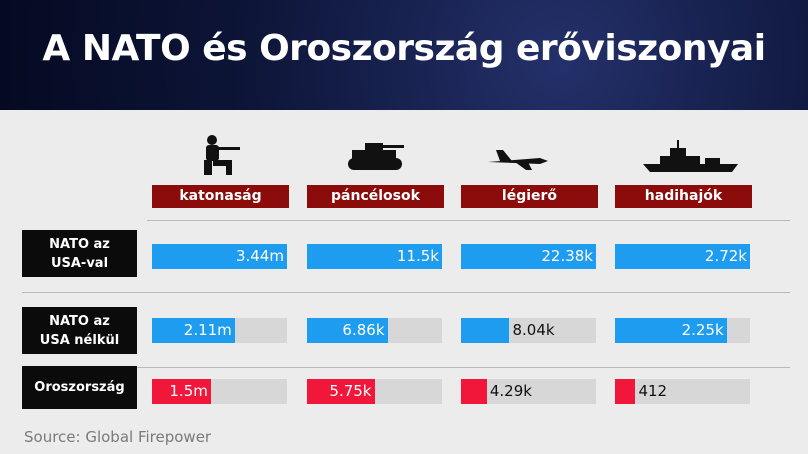 The height and width of the screenshot is (454, 808). Describe the element at coordinates (518, 160) in the screenshot. I see `jet-icon` at that location.